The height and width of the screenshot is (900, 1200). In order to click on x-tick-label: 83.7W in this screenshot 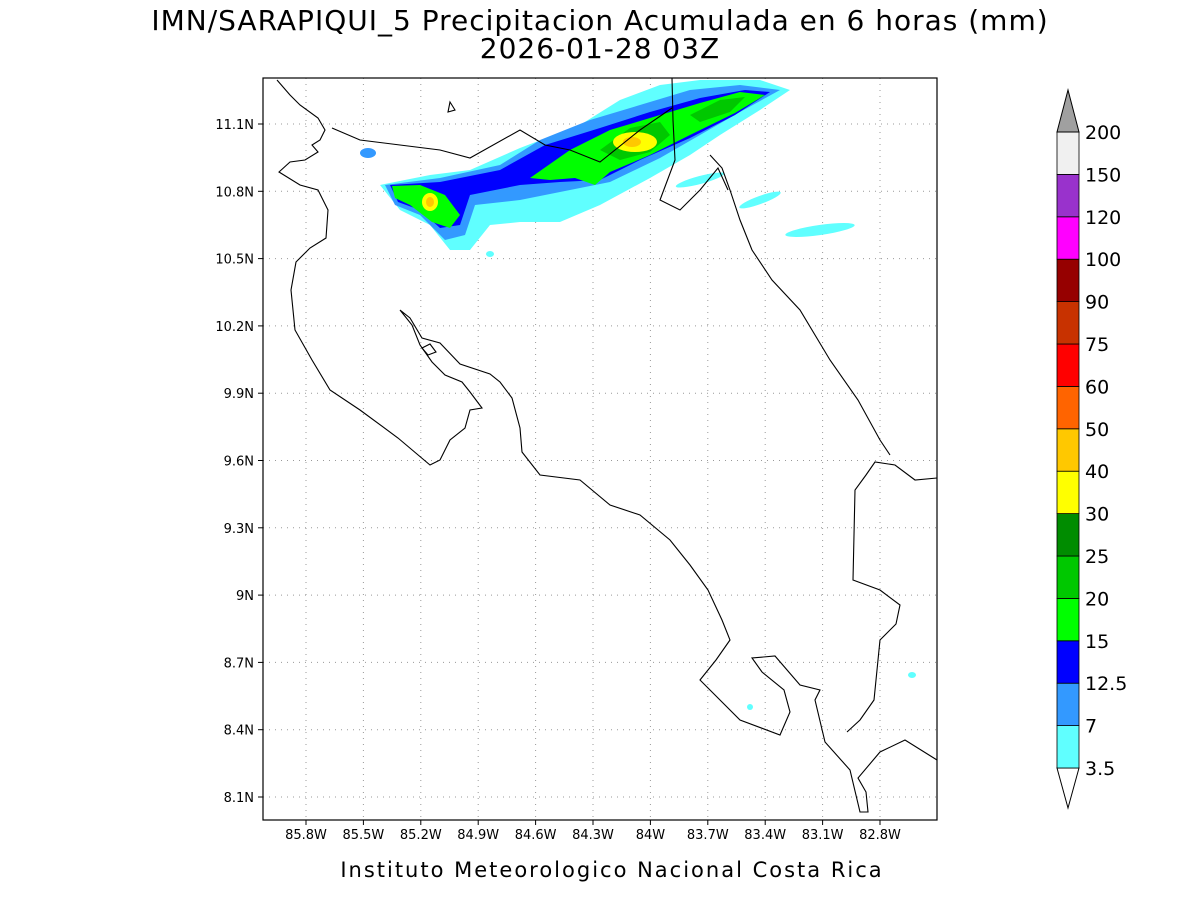, I will do `click(708, 835)`.